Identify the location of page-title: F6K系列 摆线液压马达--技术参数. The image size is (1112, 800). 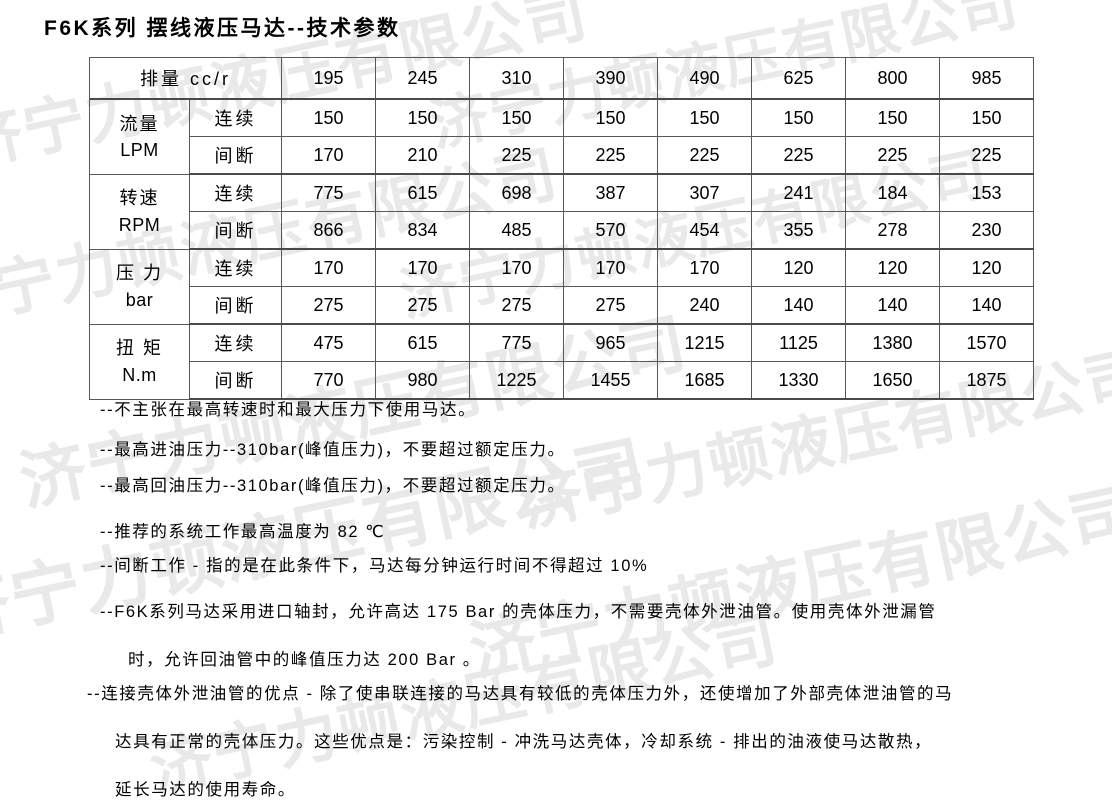
(222, 28).